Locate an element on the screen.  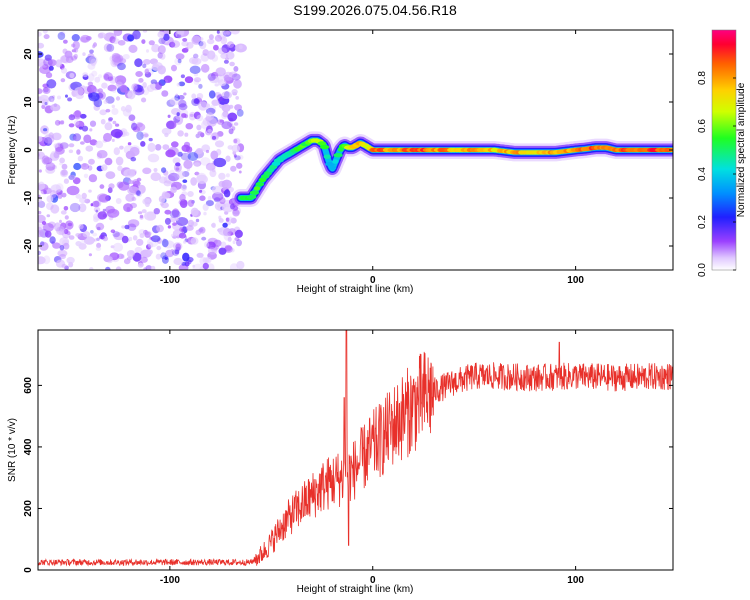
y-tick-label: 10 is located at coordinates (28, 102).